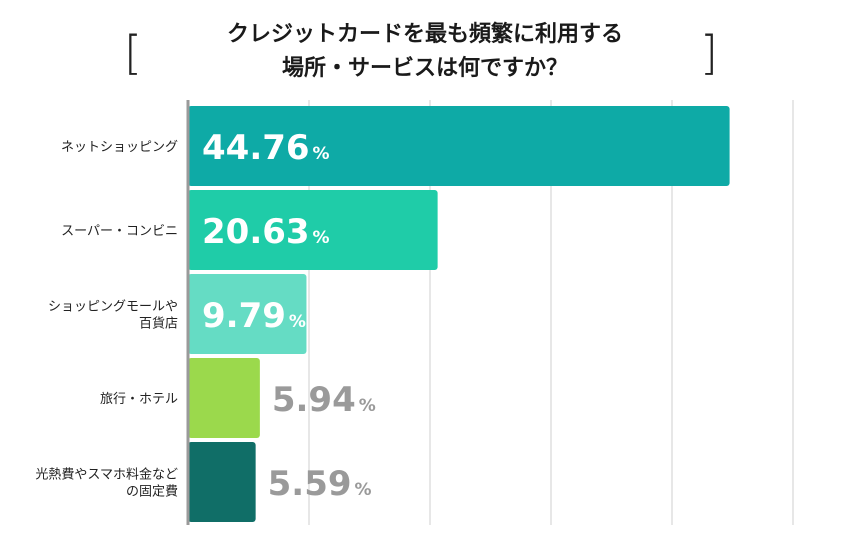  What do you see at coordinates (244, 316) in the screenshot?
I see `value-label-3: 9.79` at bounding box center [244, 316].